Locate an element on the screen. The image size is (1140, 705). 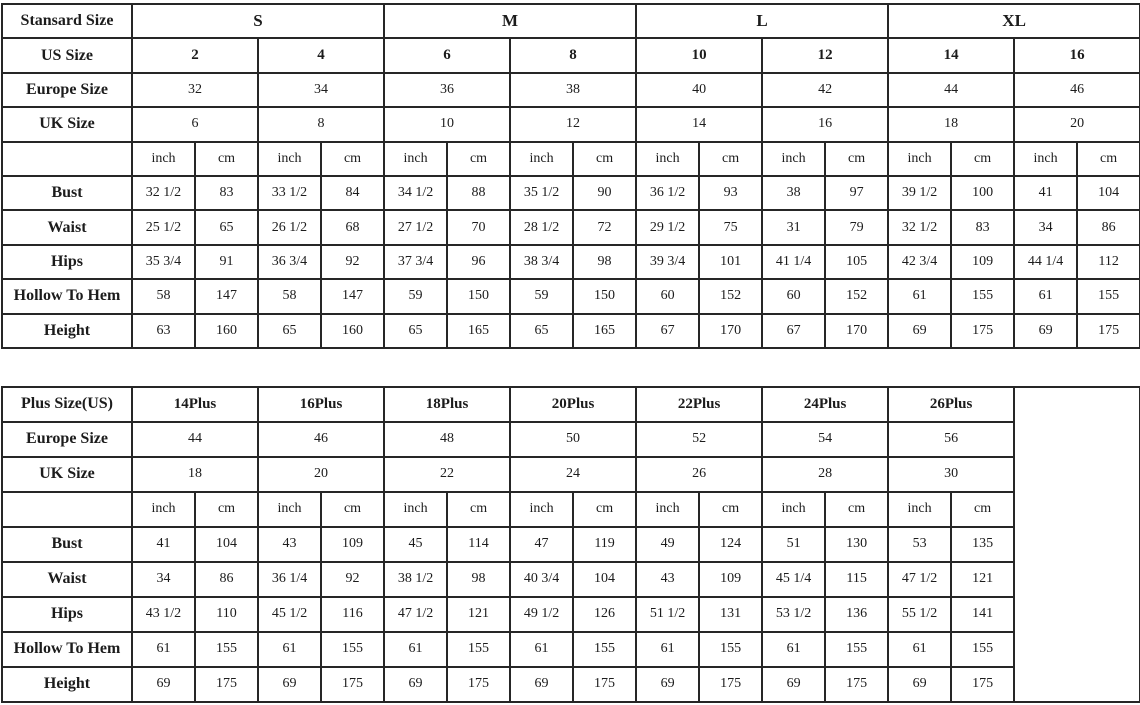
cell: 12 is located at coordinates (825, 55).